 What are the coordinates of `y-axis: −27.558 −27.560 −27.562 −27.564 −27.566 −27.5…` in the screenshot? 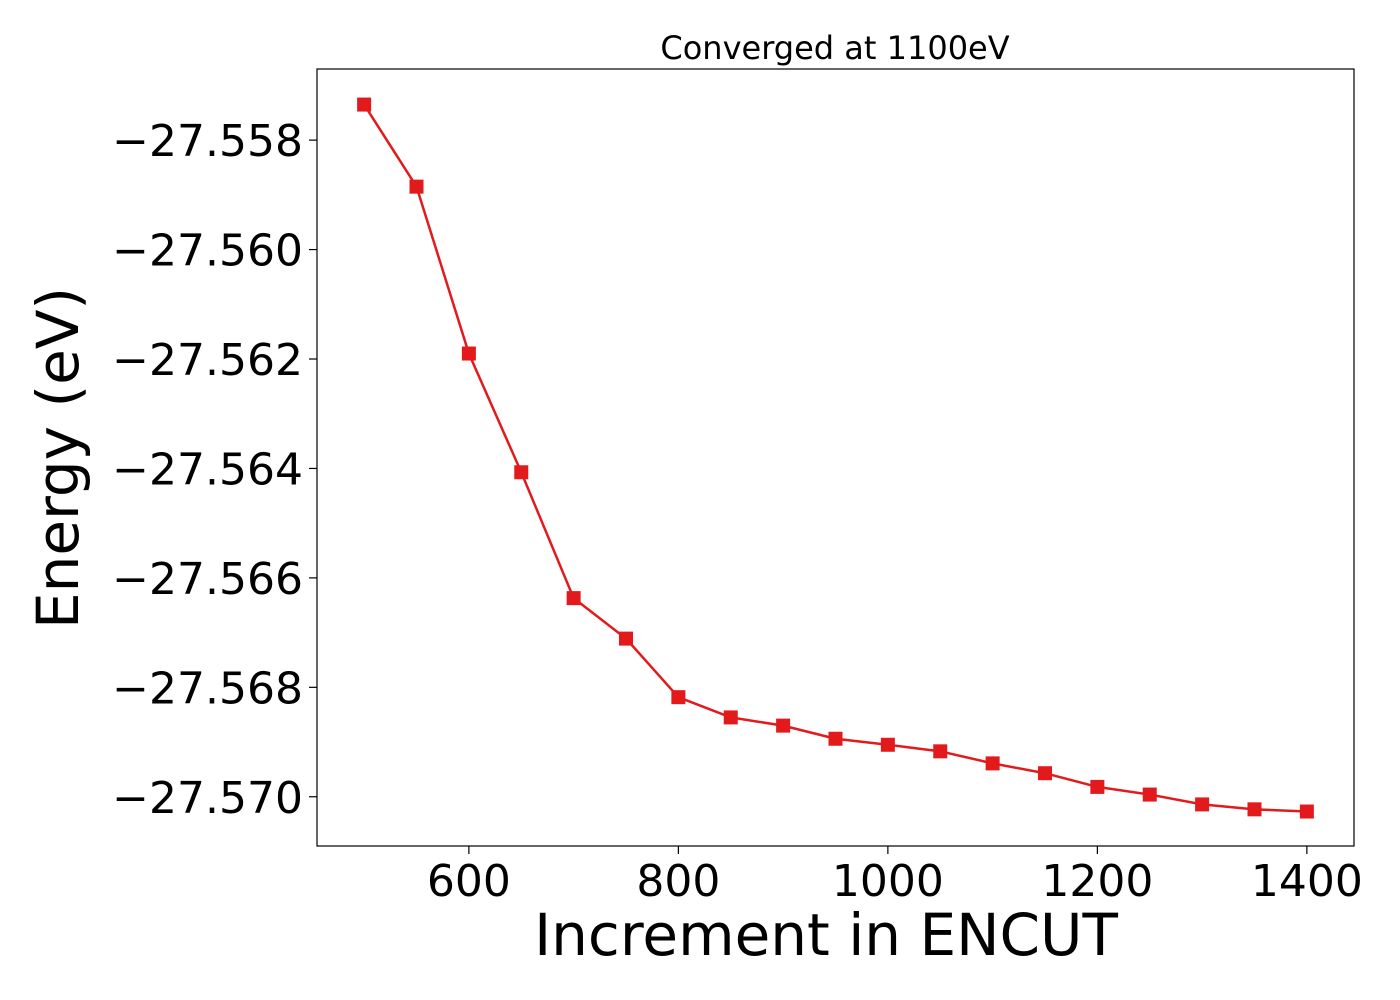 It's located at (214, 470).